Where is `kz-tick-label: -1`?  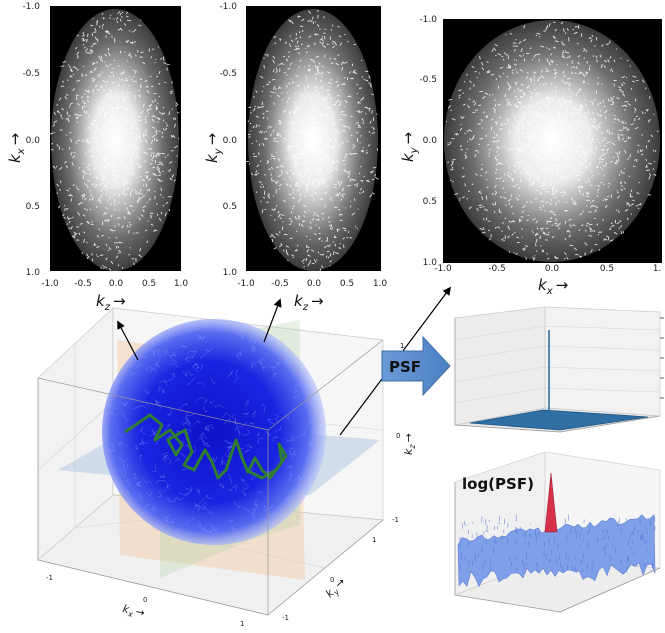
kz-tick-label: -1 is located at coordinates (395, 520).